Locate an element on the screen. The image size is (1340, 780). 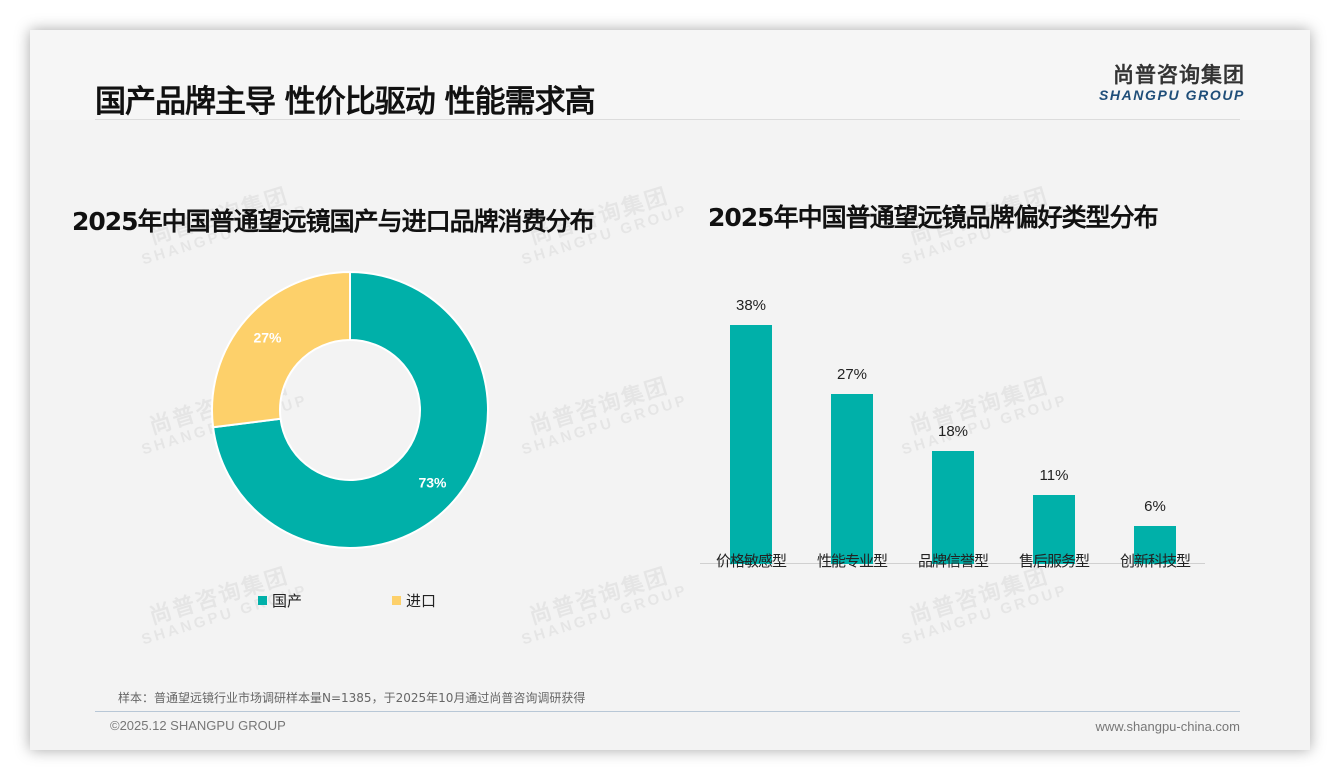
bar-value-label: 38% is located at coordinates (751, 305).